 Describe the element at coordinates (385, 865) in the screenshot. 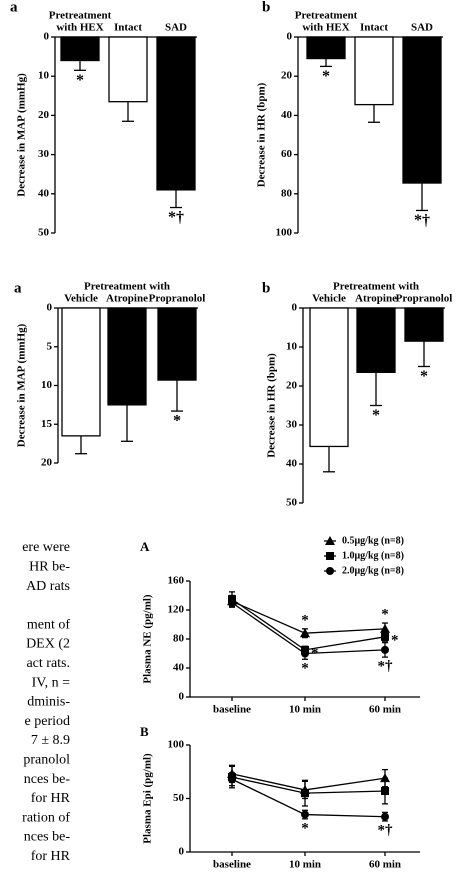

I see `x-tick-label: 60 min` at that location.